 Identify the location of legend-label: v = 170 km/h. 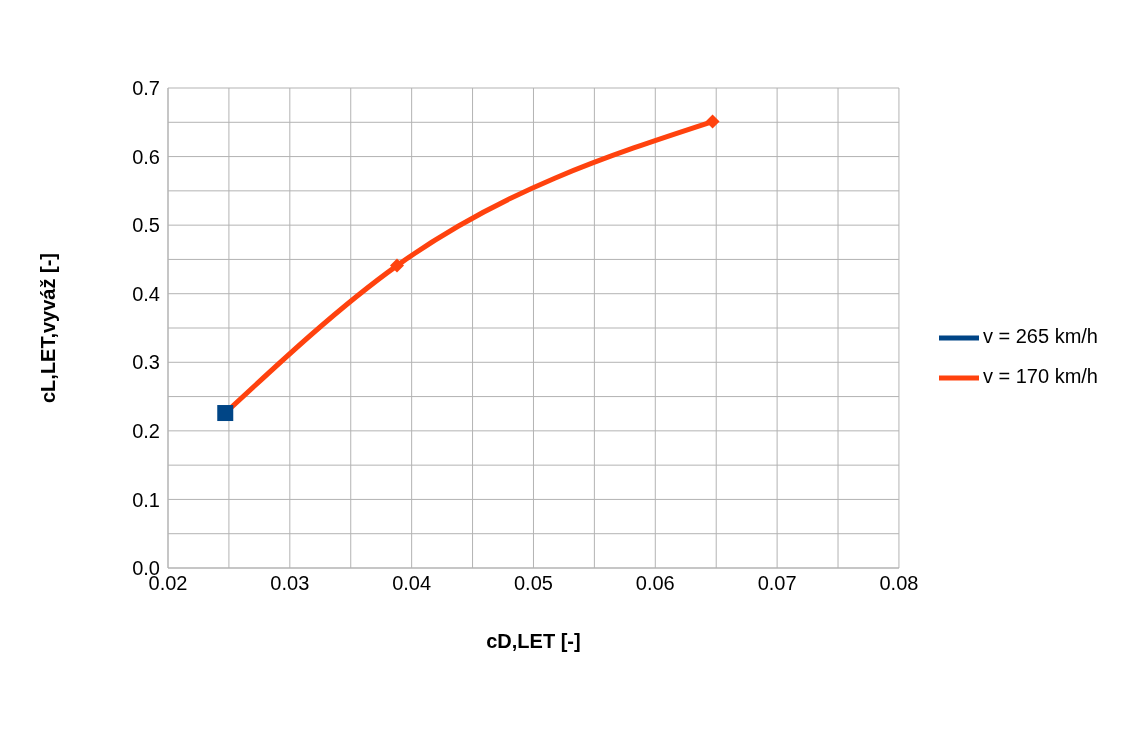
(1040, 376).